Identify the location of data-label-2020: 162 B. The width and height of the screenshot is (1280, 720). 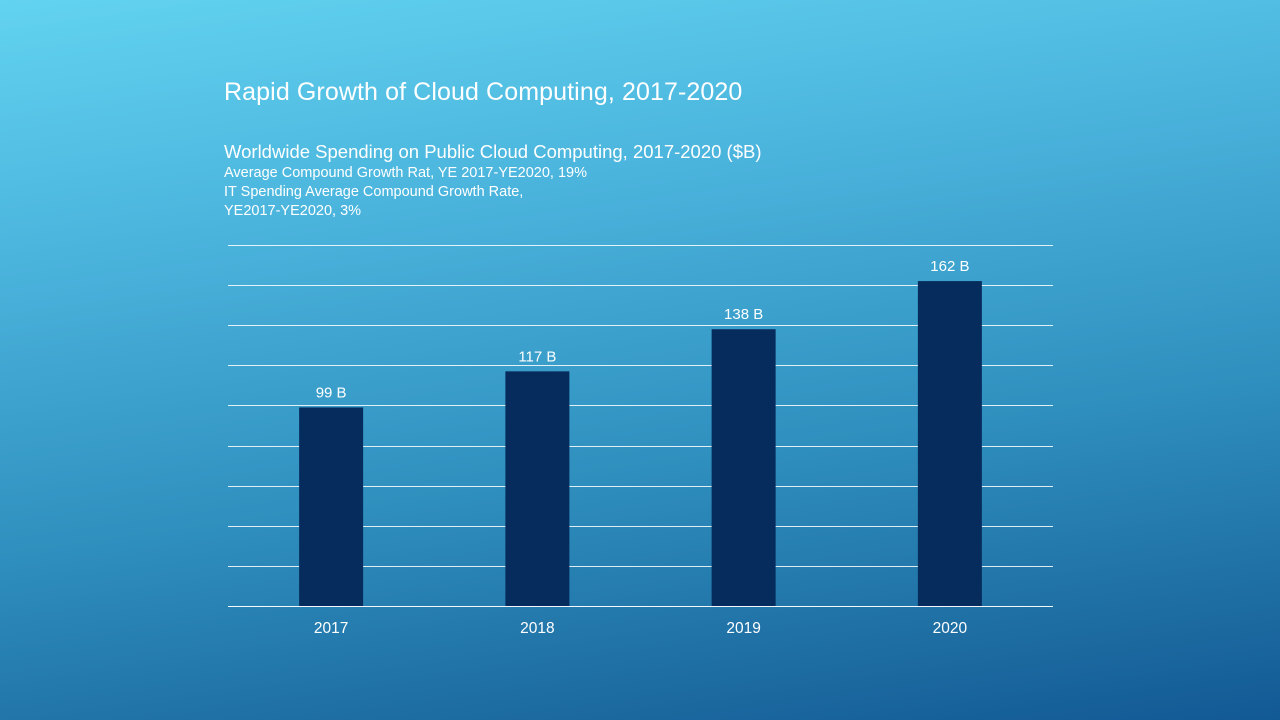
(949, 266).